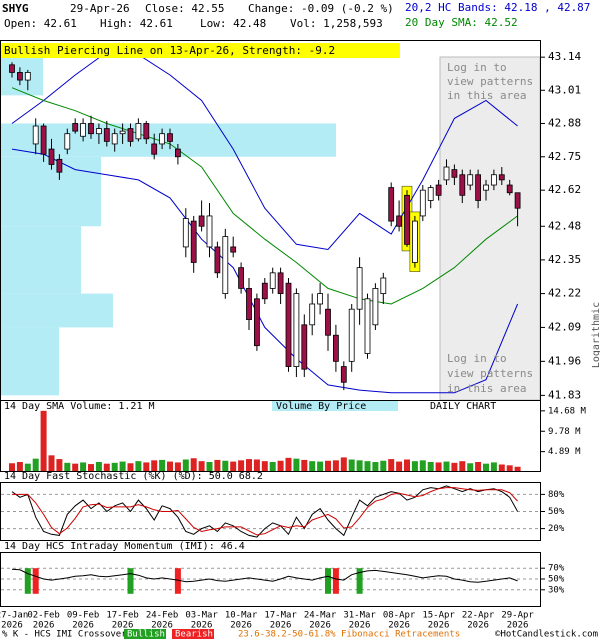  I want to click on line, so click(265, 511).